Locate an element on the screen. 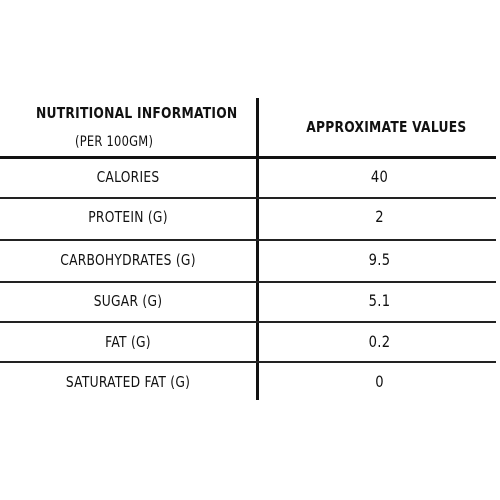  row-label: CALORIES is located at coordinates (128, 177).